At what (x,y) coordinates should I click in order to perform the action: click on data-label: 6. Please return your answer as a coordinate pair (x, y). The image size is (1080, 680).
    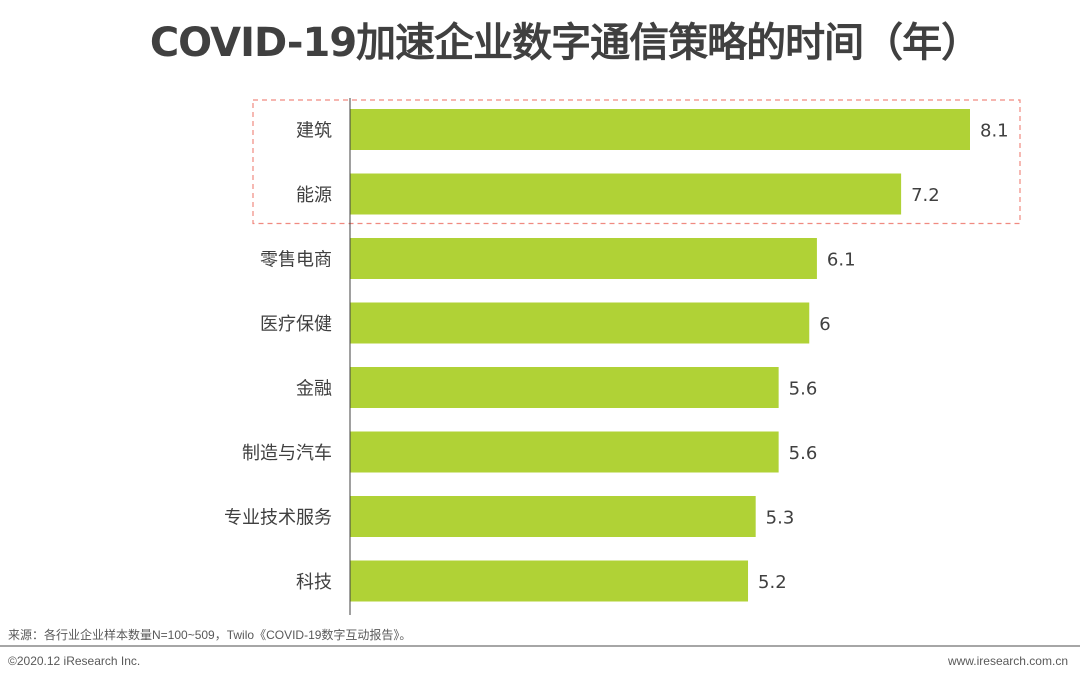
    Looking at the image, I should click on (824, 324).